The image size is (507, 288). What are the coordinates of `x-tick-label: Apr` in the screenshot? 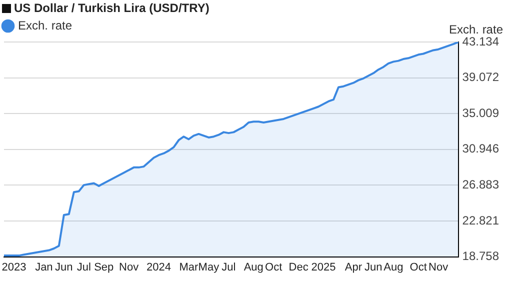 It's located at (353, 267).